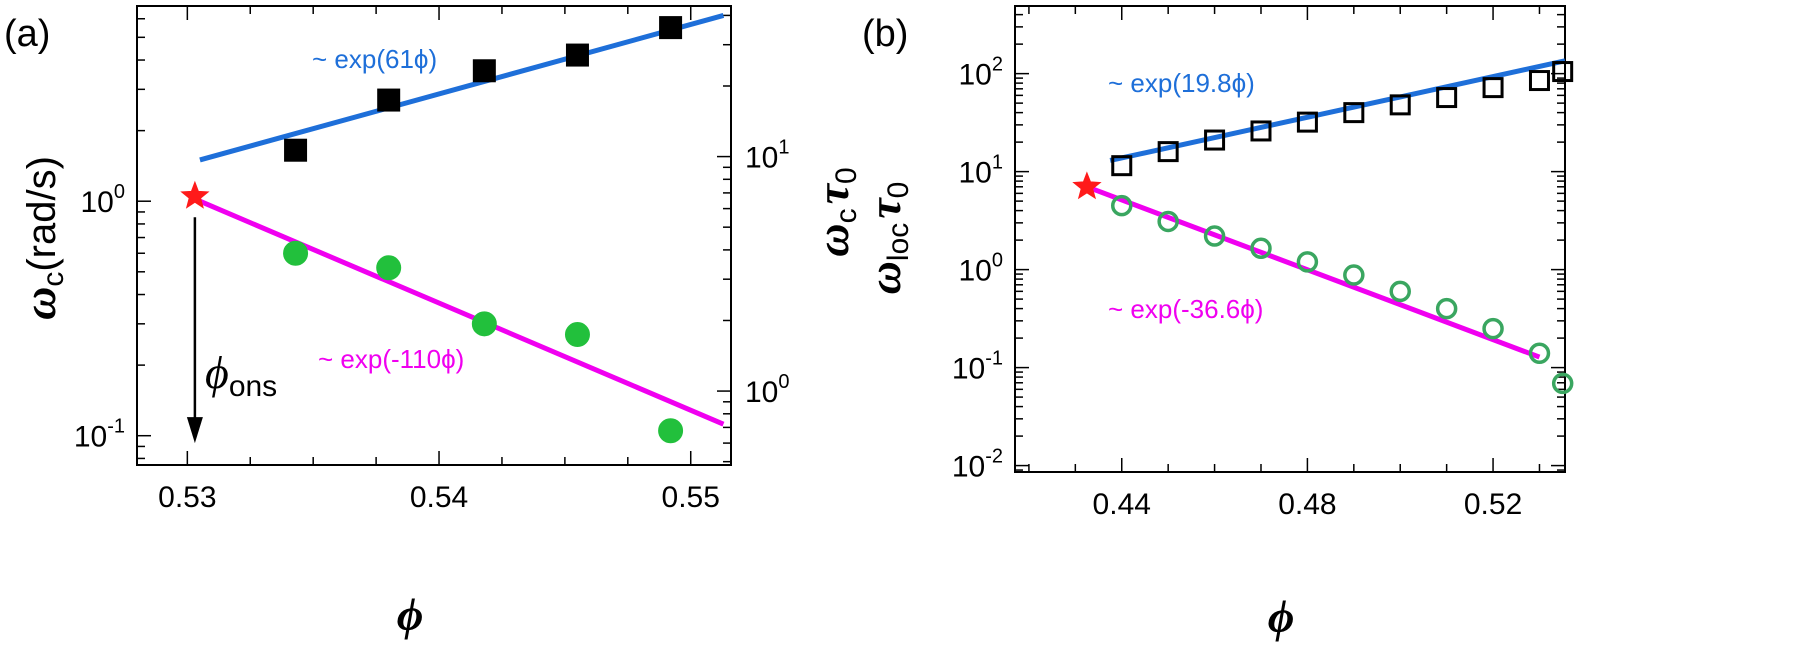 The image size is (1805, 649). What do you see at coordinates (1087, 185) in the screenshot?
I see `onset-star-marker` at bounding box center [1087, 185].